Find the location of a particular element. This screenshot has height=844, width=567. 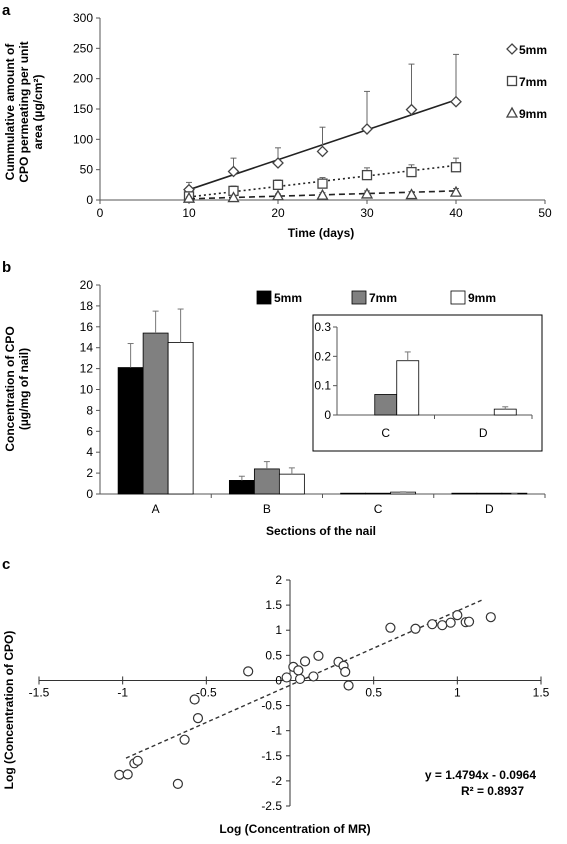

chart-c-ylabel: Log (Concentration of CPO) is located at coordinates (9, 710).